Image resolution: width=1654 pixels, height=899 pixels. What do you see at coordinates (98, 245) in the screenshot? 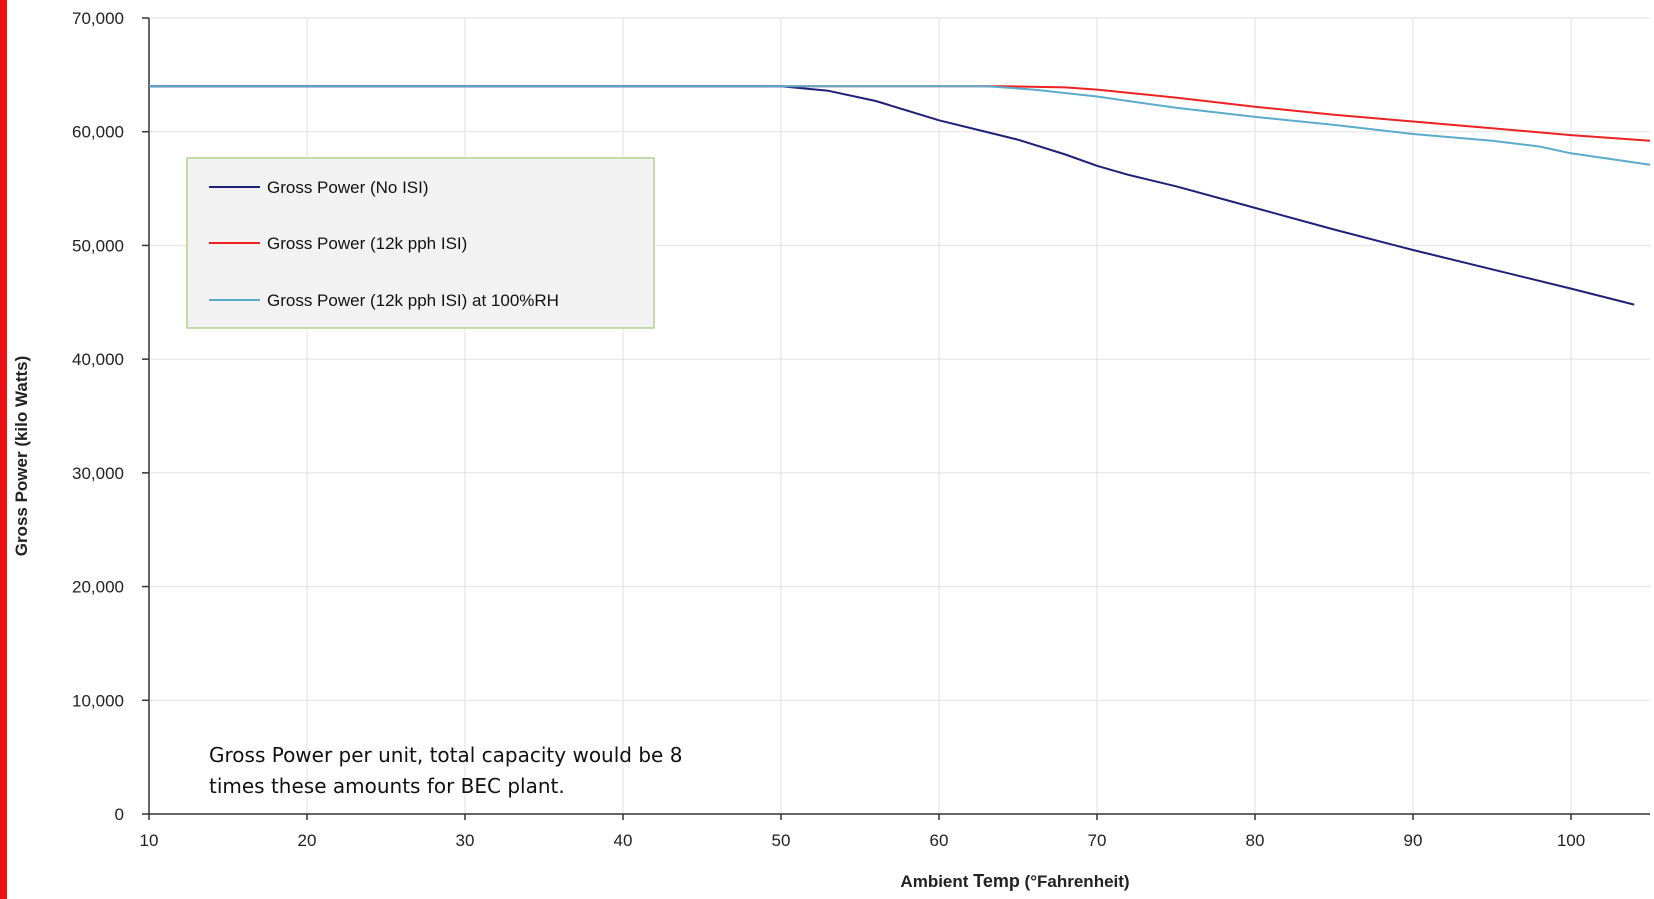
I see `y-tick-label-50000: 50,000` at bounding box center [98, 245].